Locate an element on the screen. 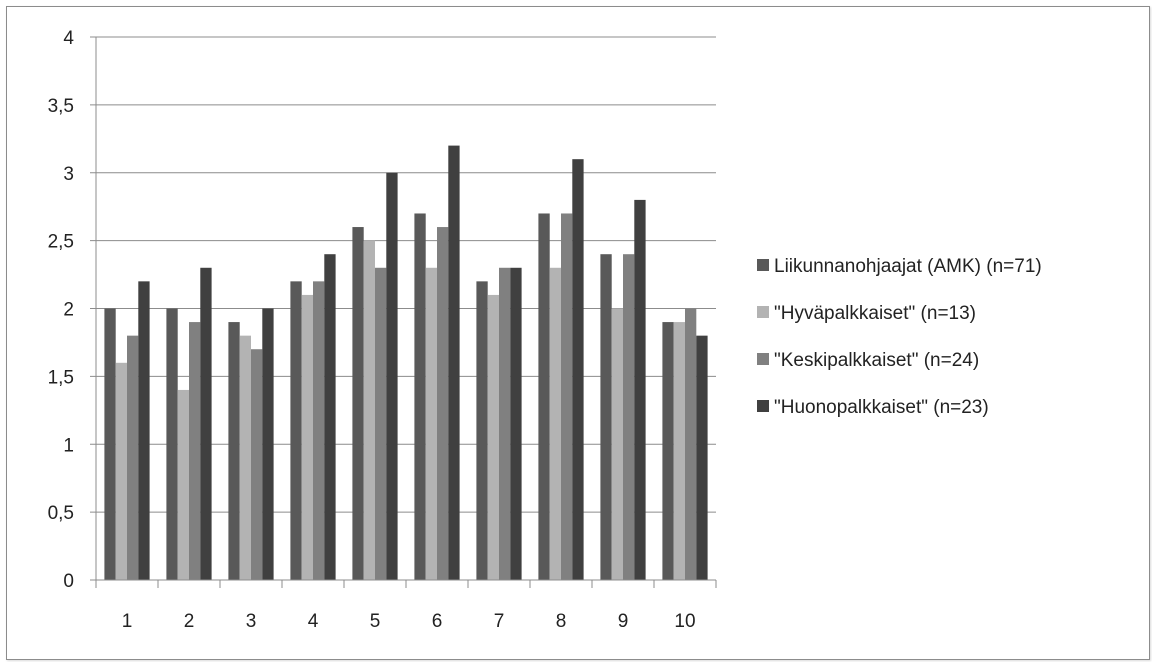 The image size is (1152, 662). x-tick-label: 3 is located at coordinates (251, 621).